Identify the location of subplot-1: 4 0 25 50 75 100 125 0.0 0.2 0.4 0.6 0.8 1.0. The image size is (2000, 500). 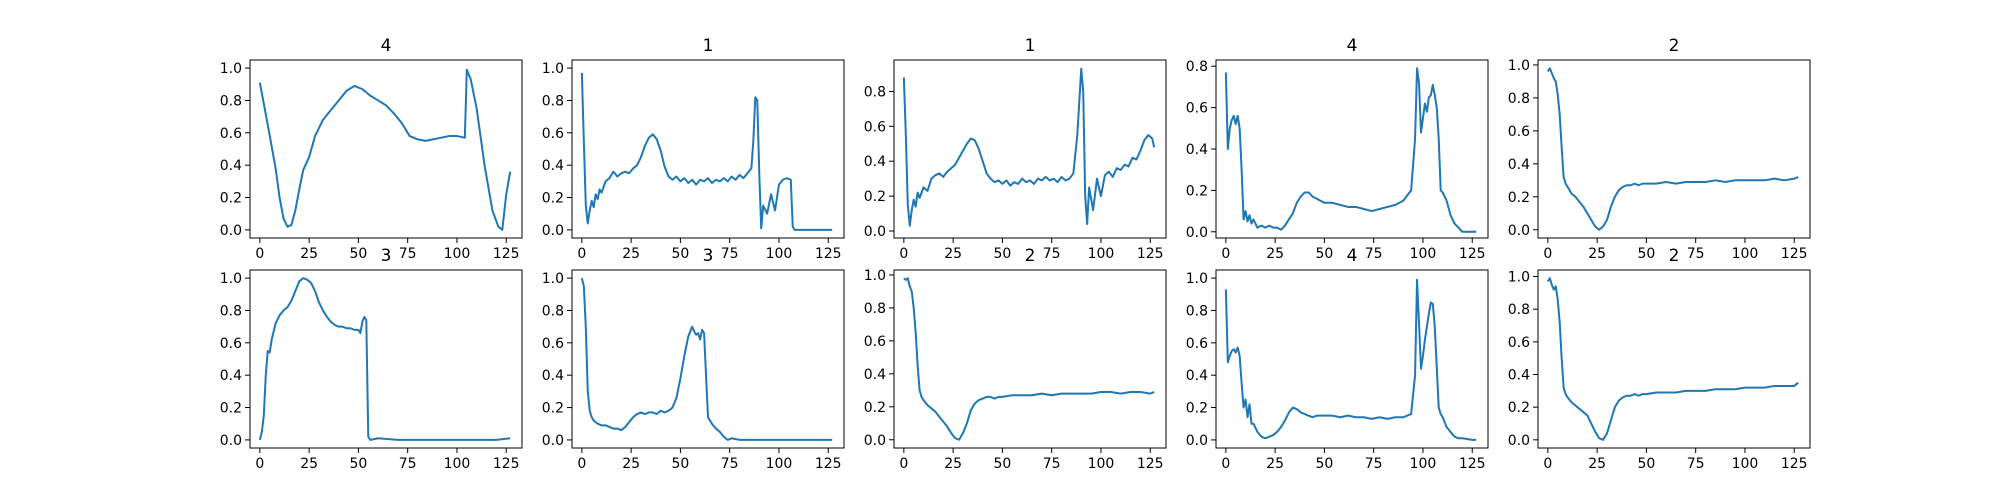
(371, 149).